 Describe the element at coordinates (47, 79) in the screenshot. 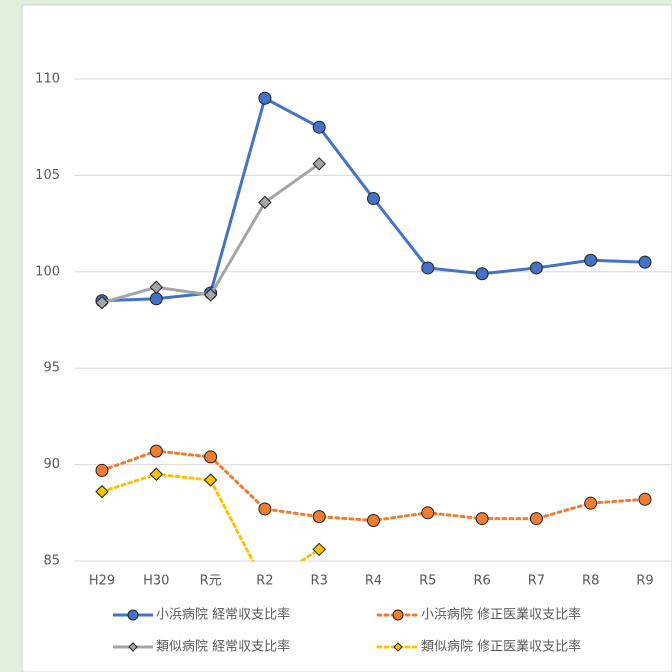

I see `y-tick-label: 110` at that location.